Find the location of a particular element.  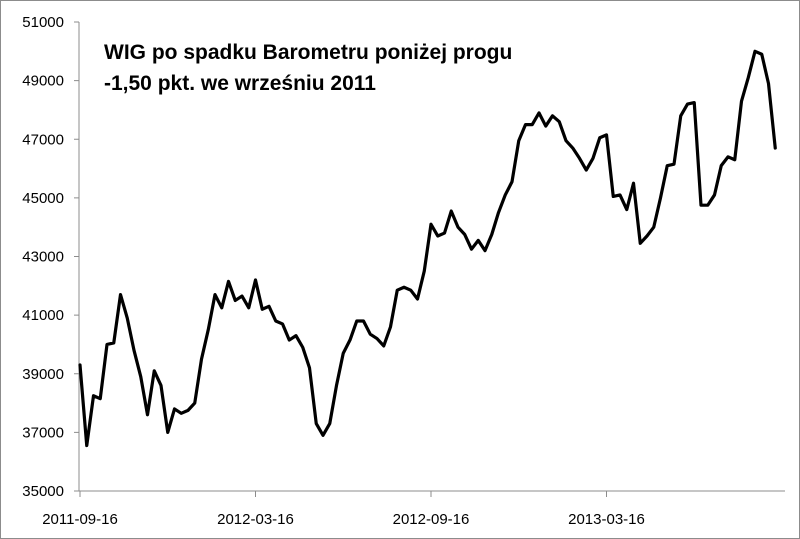

x-tick-label: 2012-03-16 is located at coordinates (255, 519).